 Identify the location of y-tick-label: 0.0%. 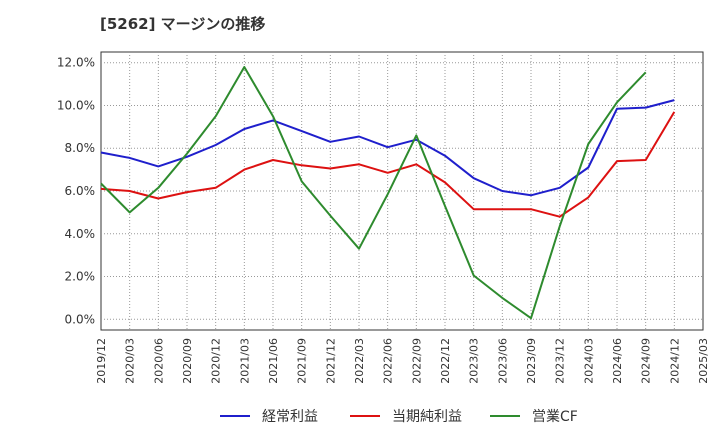
(80, 319).